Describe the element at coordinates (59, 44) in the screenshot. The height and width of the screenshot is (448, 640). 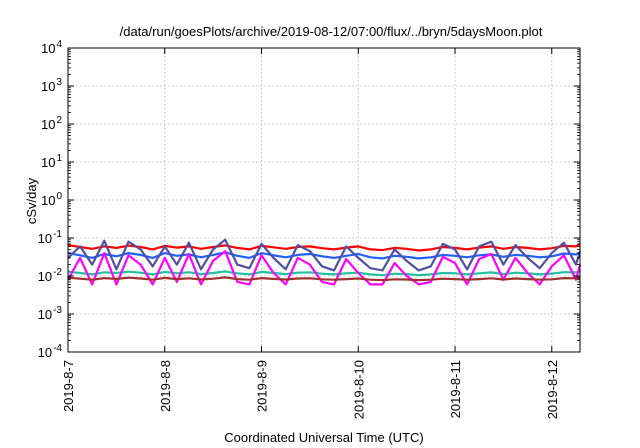
I see `y-tick-exponent: 4` at that location.